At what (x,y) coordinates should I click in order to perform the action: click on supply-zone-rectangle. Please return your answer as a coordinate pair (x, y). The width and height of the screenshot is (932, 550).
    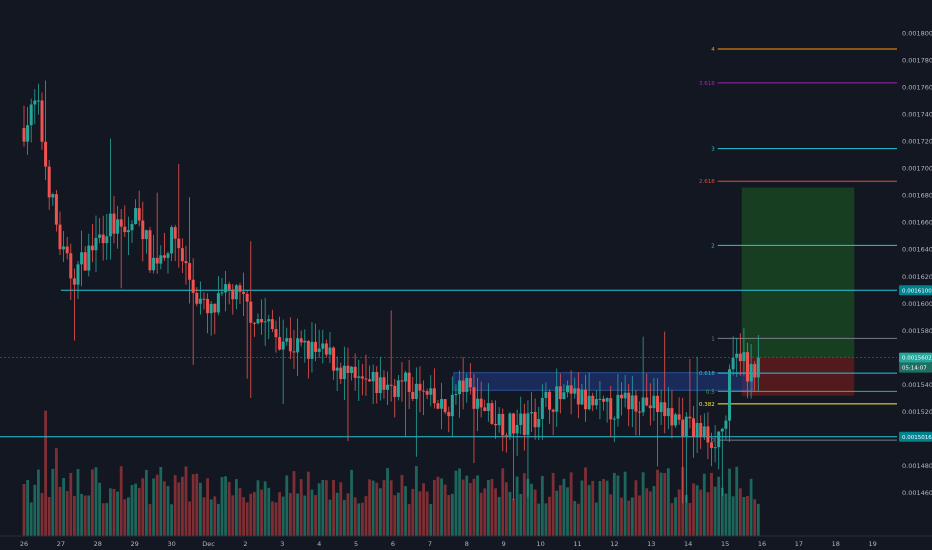
    Looking at the image, I should click on (603, 381).